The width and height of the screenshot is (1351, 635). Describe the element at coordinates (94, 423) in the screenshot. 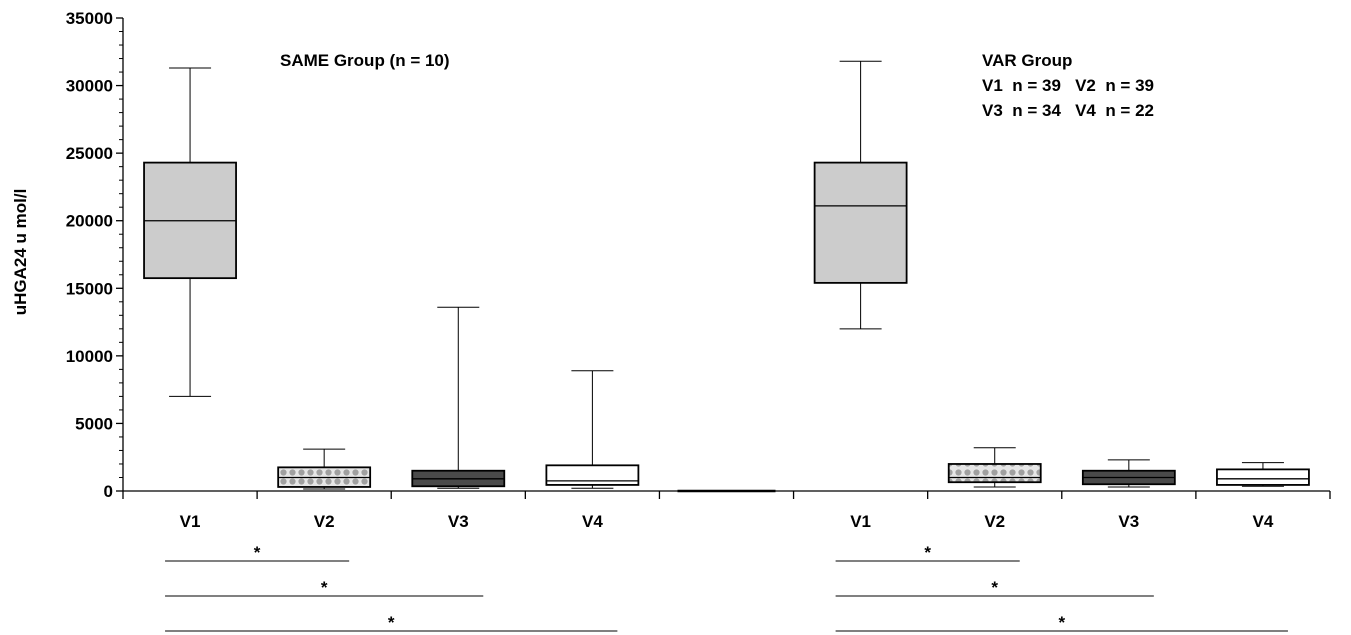

I see `y-tick-label: 5000` at that location.